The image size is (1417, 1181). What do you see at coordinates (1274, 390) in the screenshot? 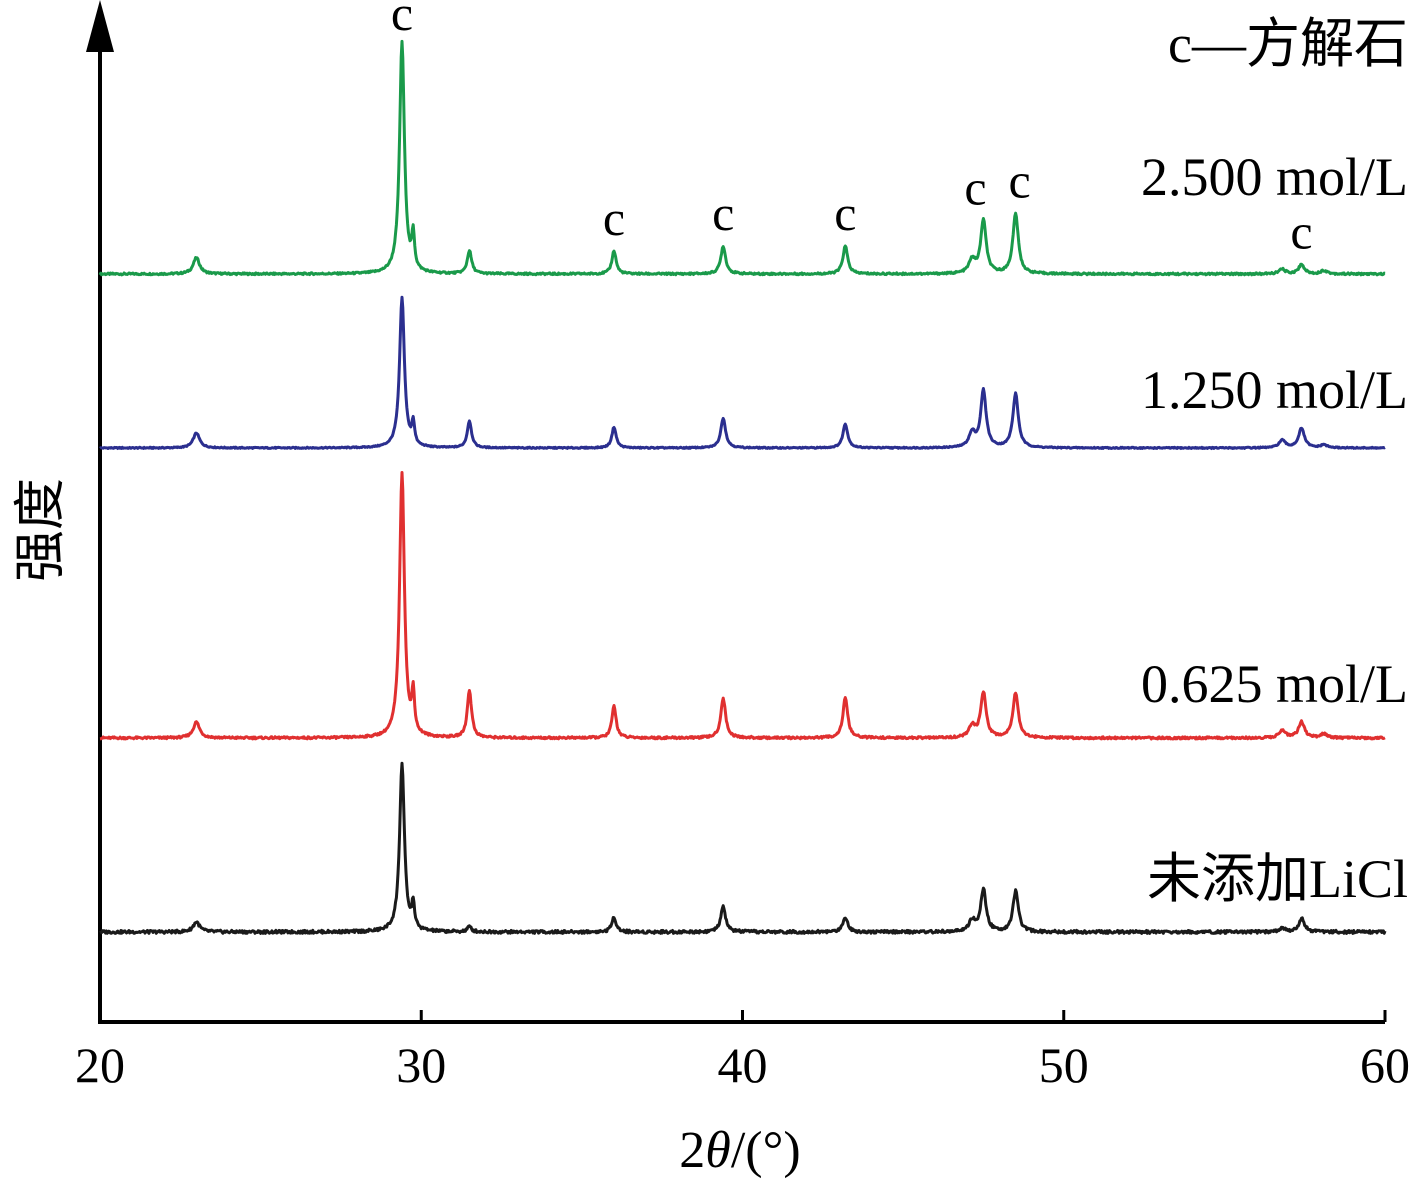
I see `series-label-2: 1.250 mol/L` at bounding box center [1274, 390].